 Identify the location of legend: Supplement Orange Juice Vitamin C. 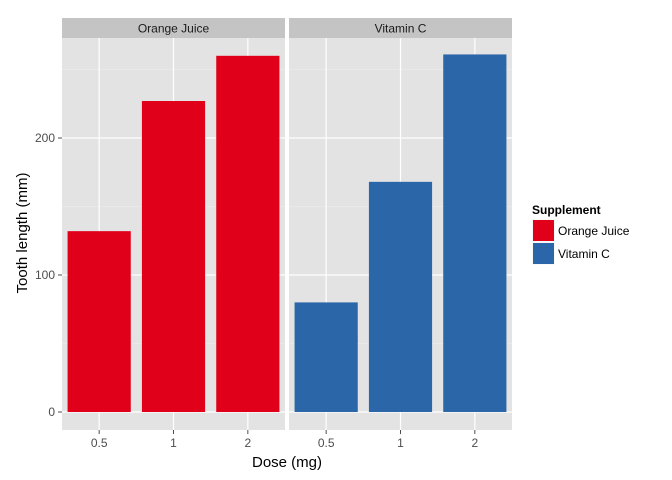
(580, 234).